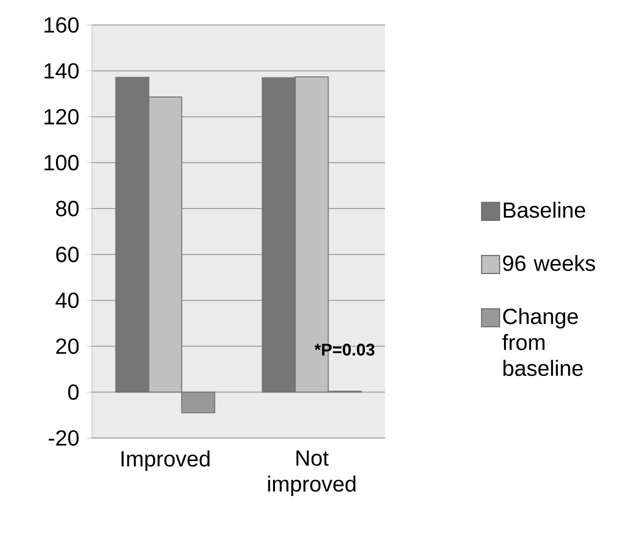  Describe the element at coordinates (549, 263) in the screenshot. I see `legend-label: 96 weeks` at that location.